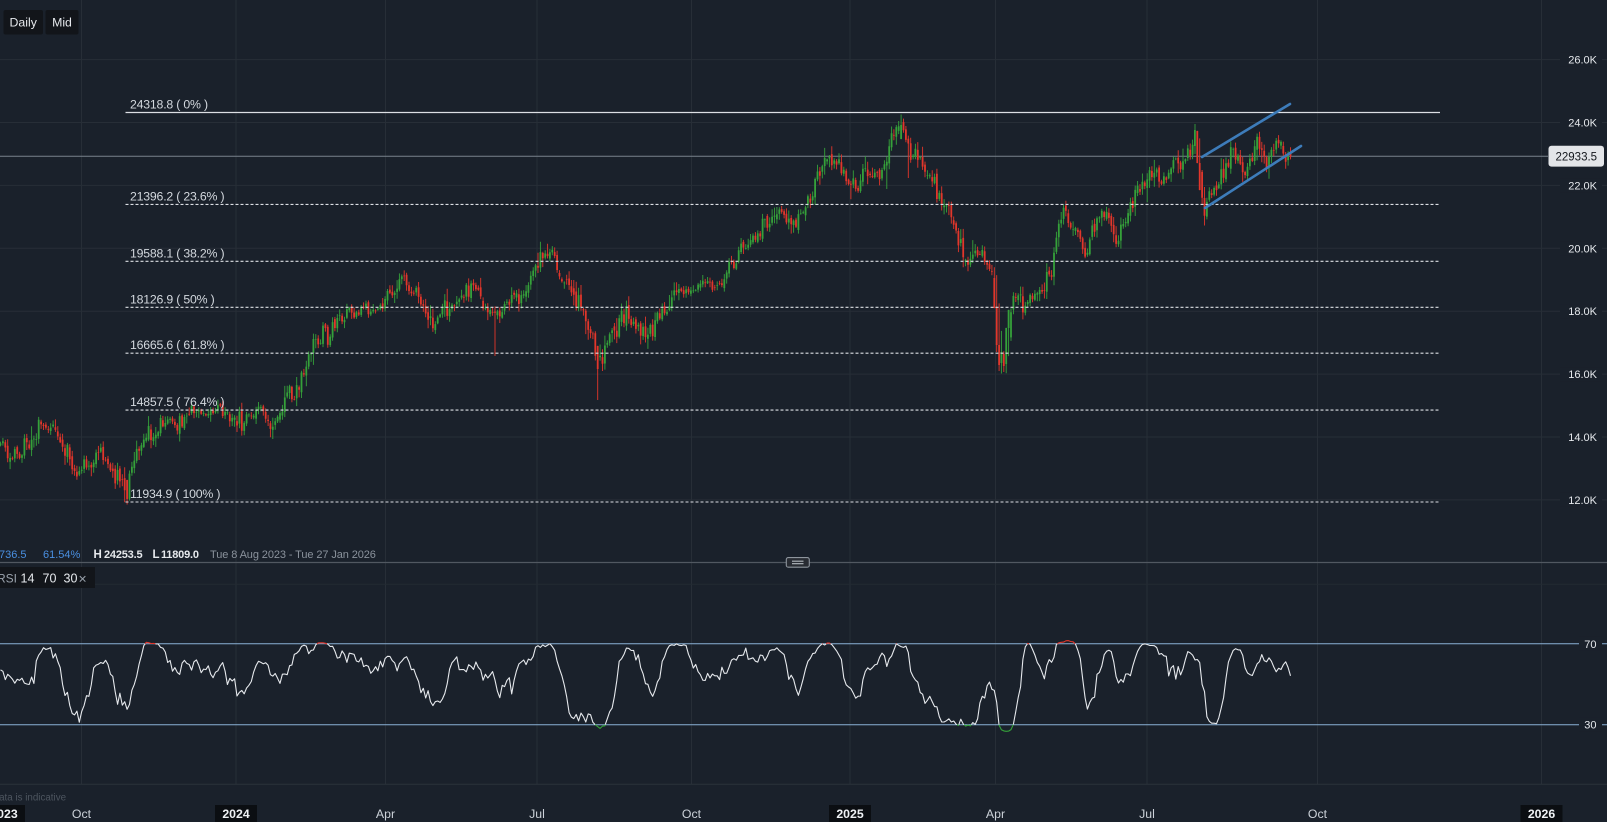  What do you see at coordinates (1582, 124) in the screenshot?
I see `svg-text: 24.0K` at bounding box center [1582, 124].